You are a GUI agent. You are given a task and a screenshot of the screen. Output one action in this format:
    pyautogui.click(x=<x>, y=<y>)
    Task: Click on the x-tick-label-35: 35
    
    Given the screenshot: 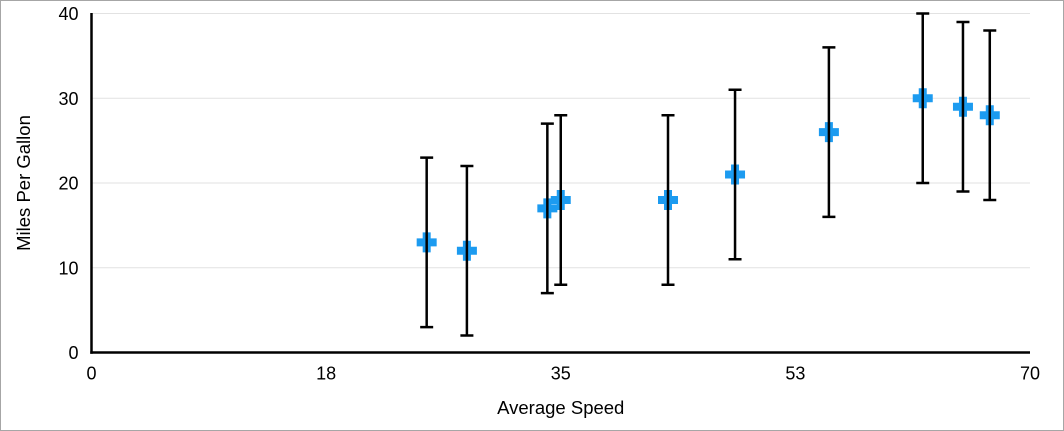 What is the action you would take?
    pyautogui.click(x=561, y=374)
    